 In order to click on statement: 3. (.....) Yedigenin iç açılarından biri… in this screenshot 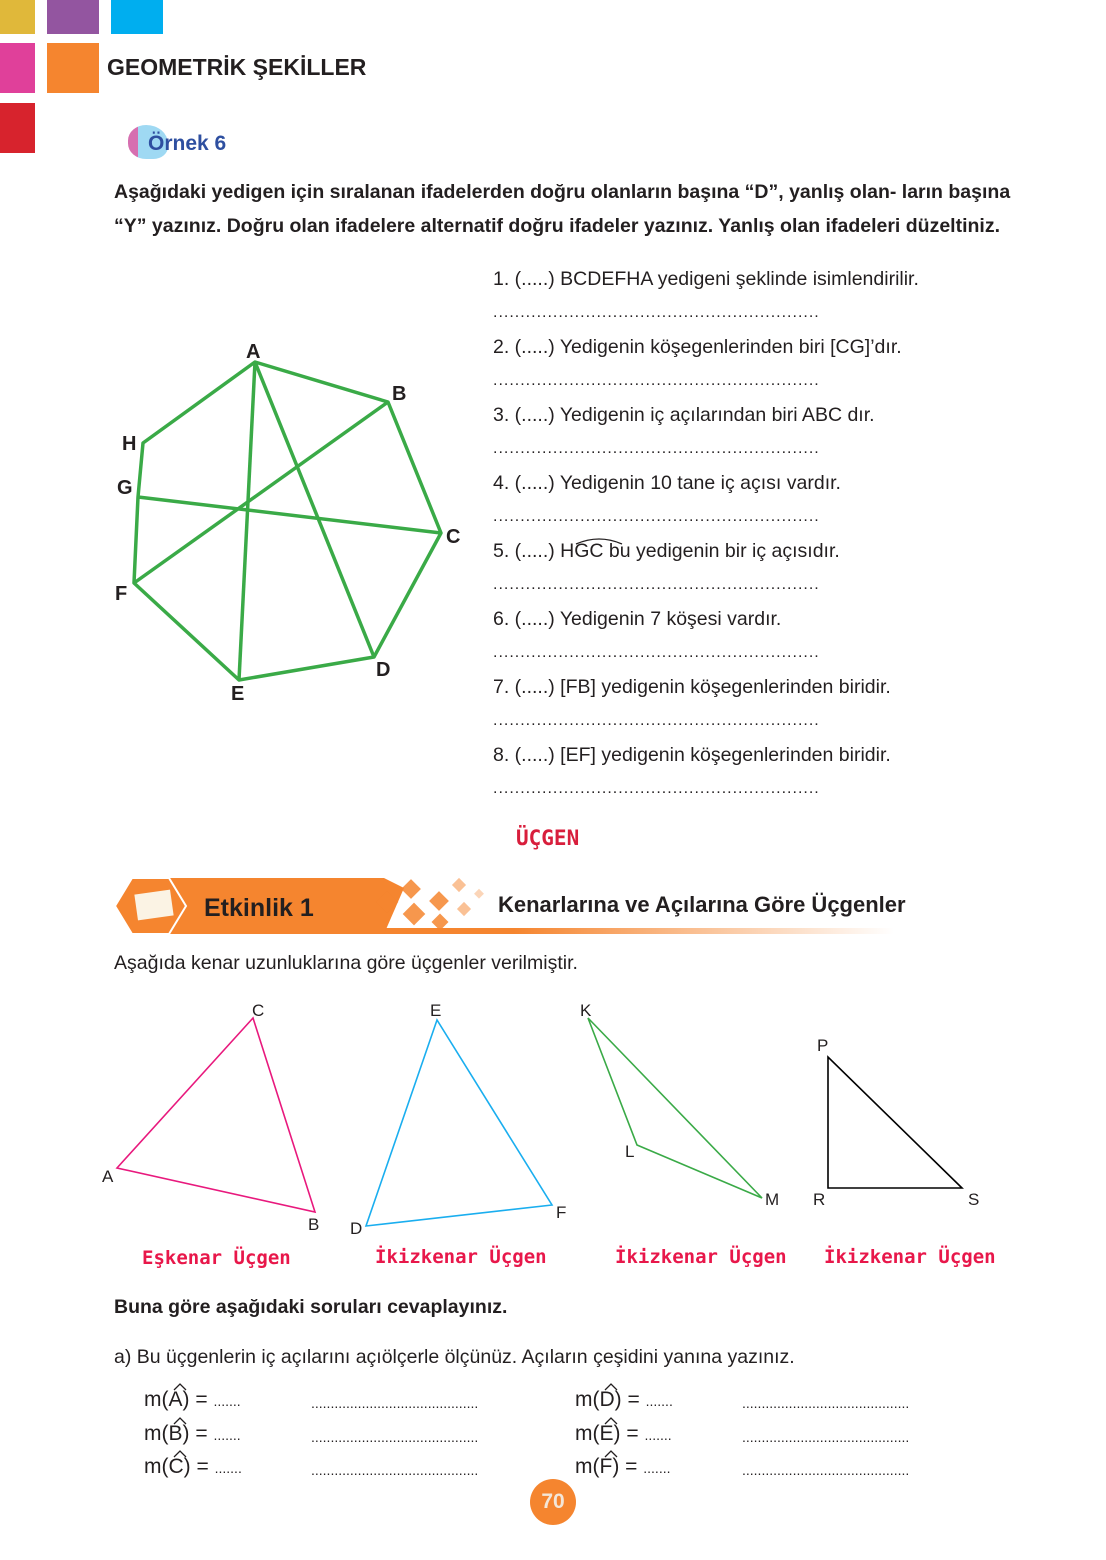, I will do `click(684, 415)`.